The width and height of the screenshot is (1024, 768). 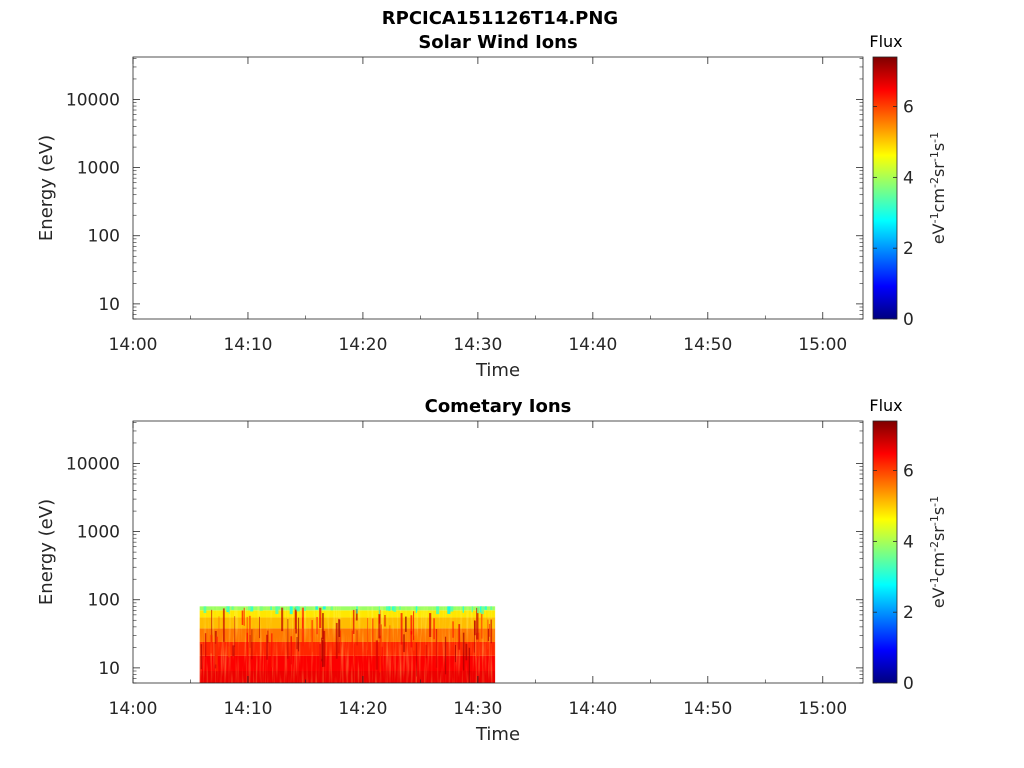 I want to click on x-tick-label: 14:00, so click(x=133, y=709).